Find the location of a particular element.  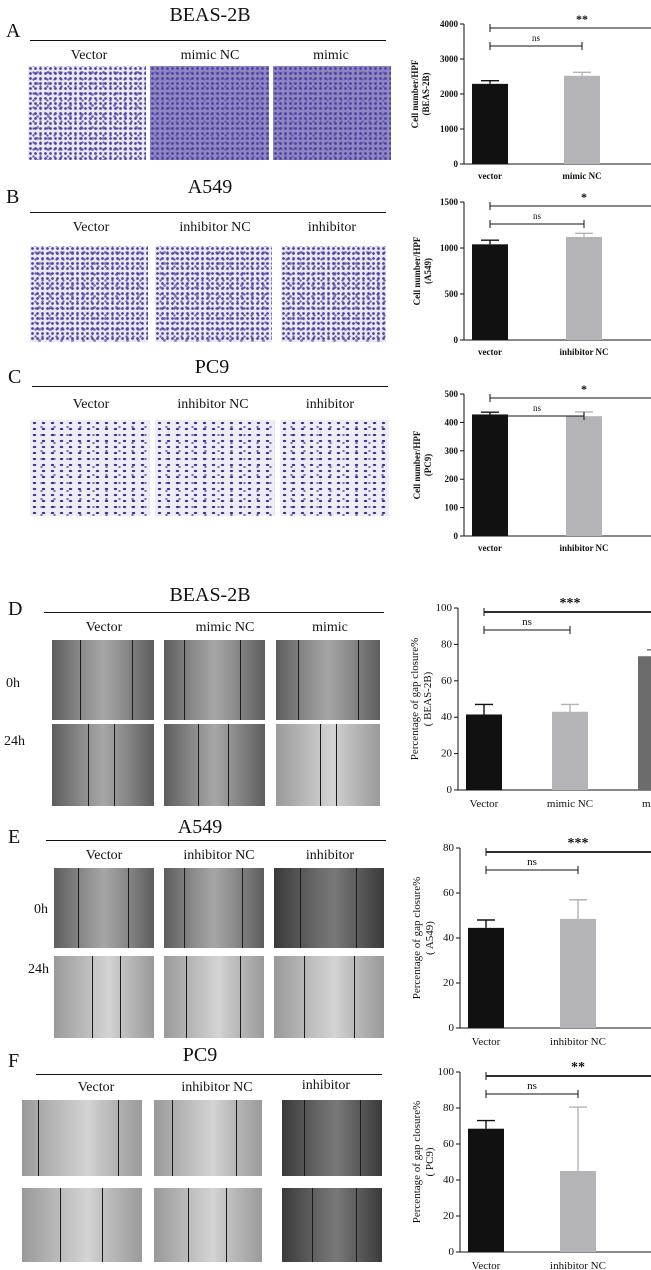

y-tick-label: 20 is located at coordinates (449, 1216).